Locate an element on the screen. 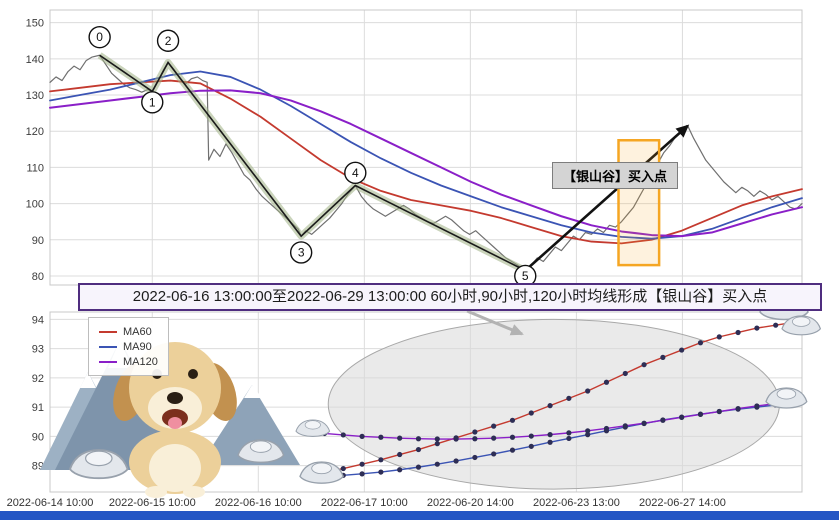 This screenshot has height=520, width=839. pattern-point-label: 3 is located at coordinates (301, 252).